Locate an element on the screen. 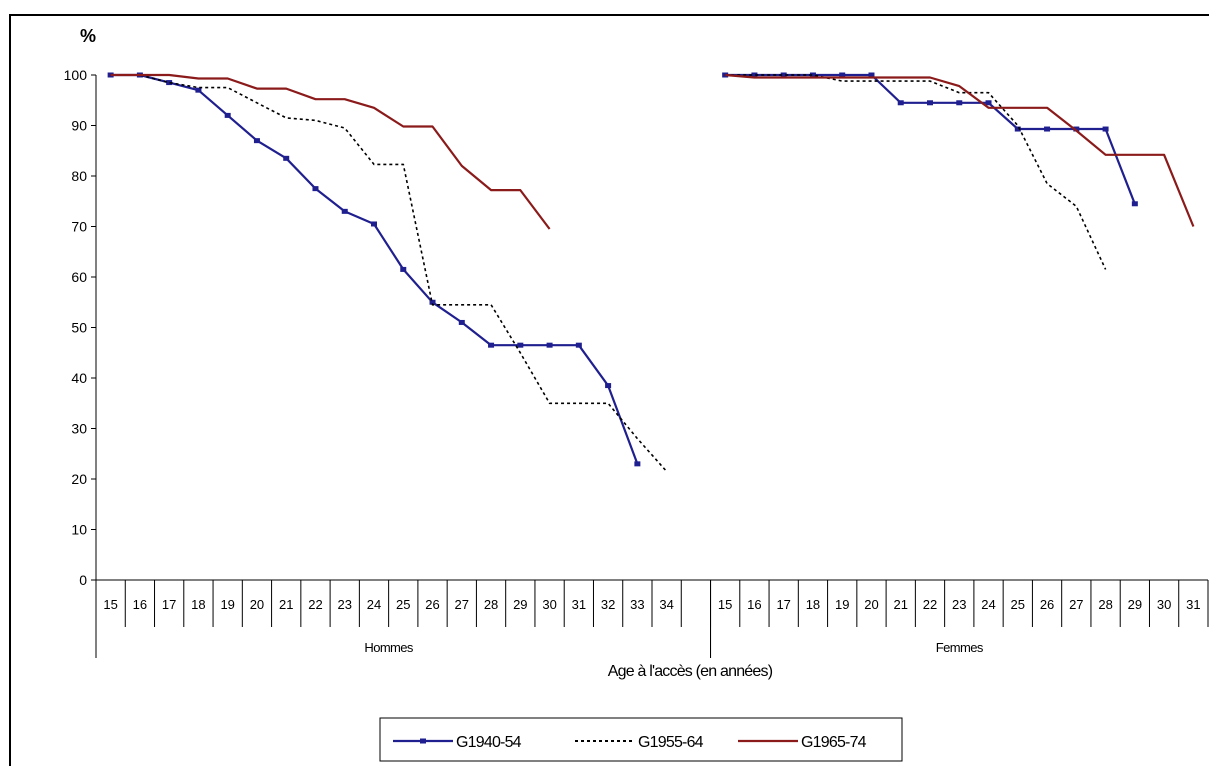  x-tick-label: 18 is located at coordinates (813, 604).